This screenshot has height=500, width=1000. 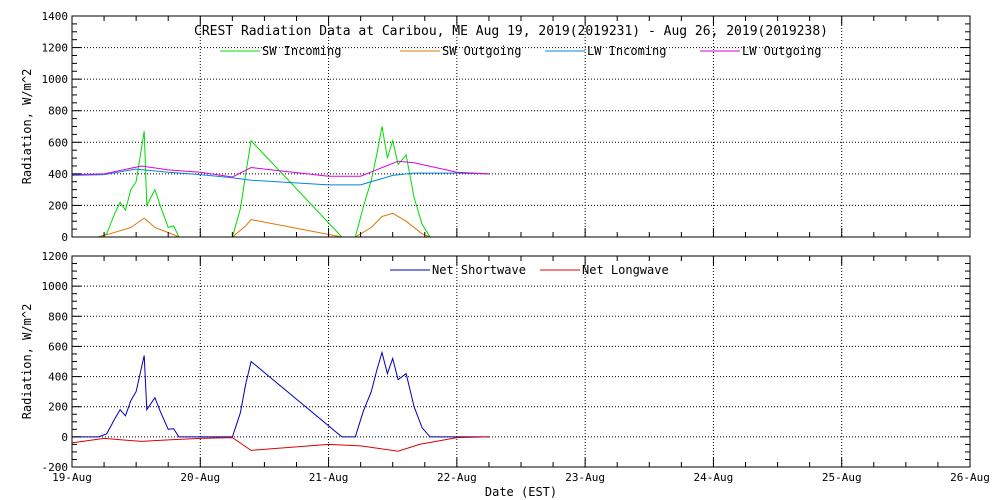 What do you see at coordinates (585, 477) in the screenshot?
I see `x-tick-label: 23-Aug` at bounding box center [585, 477].